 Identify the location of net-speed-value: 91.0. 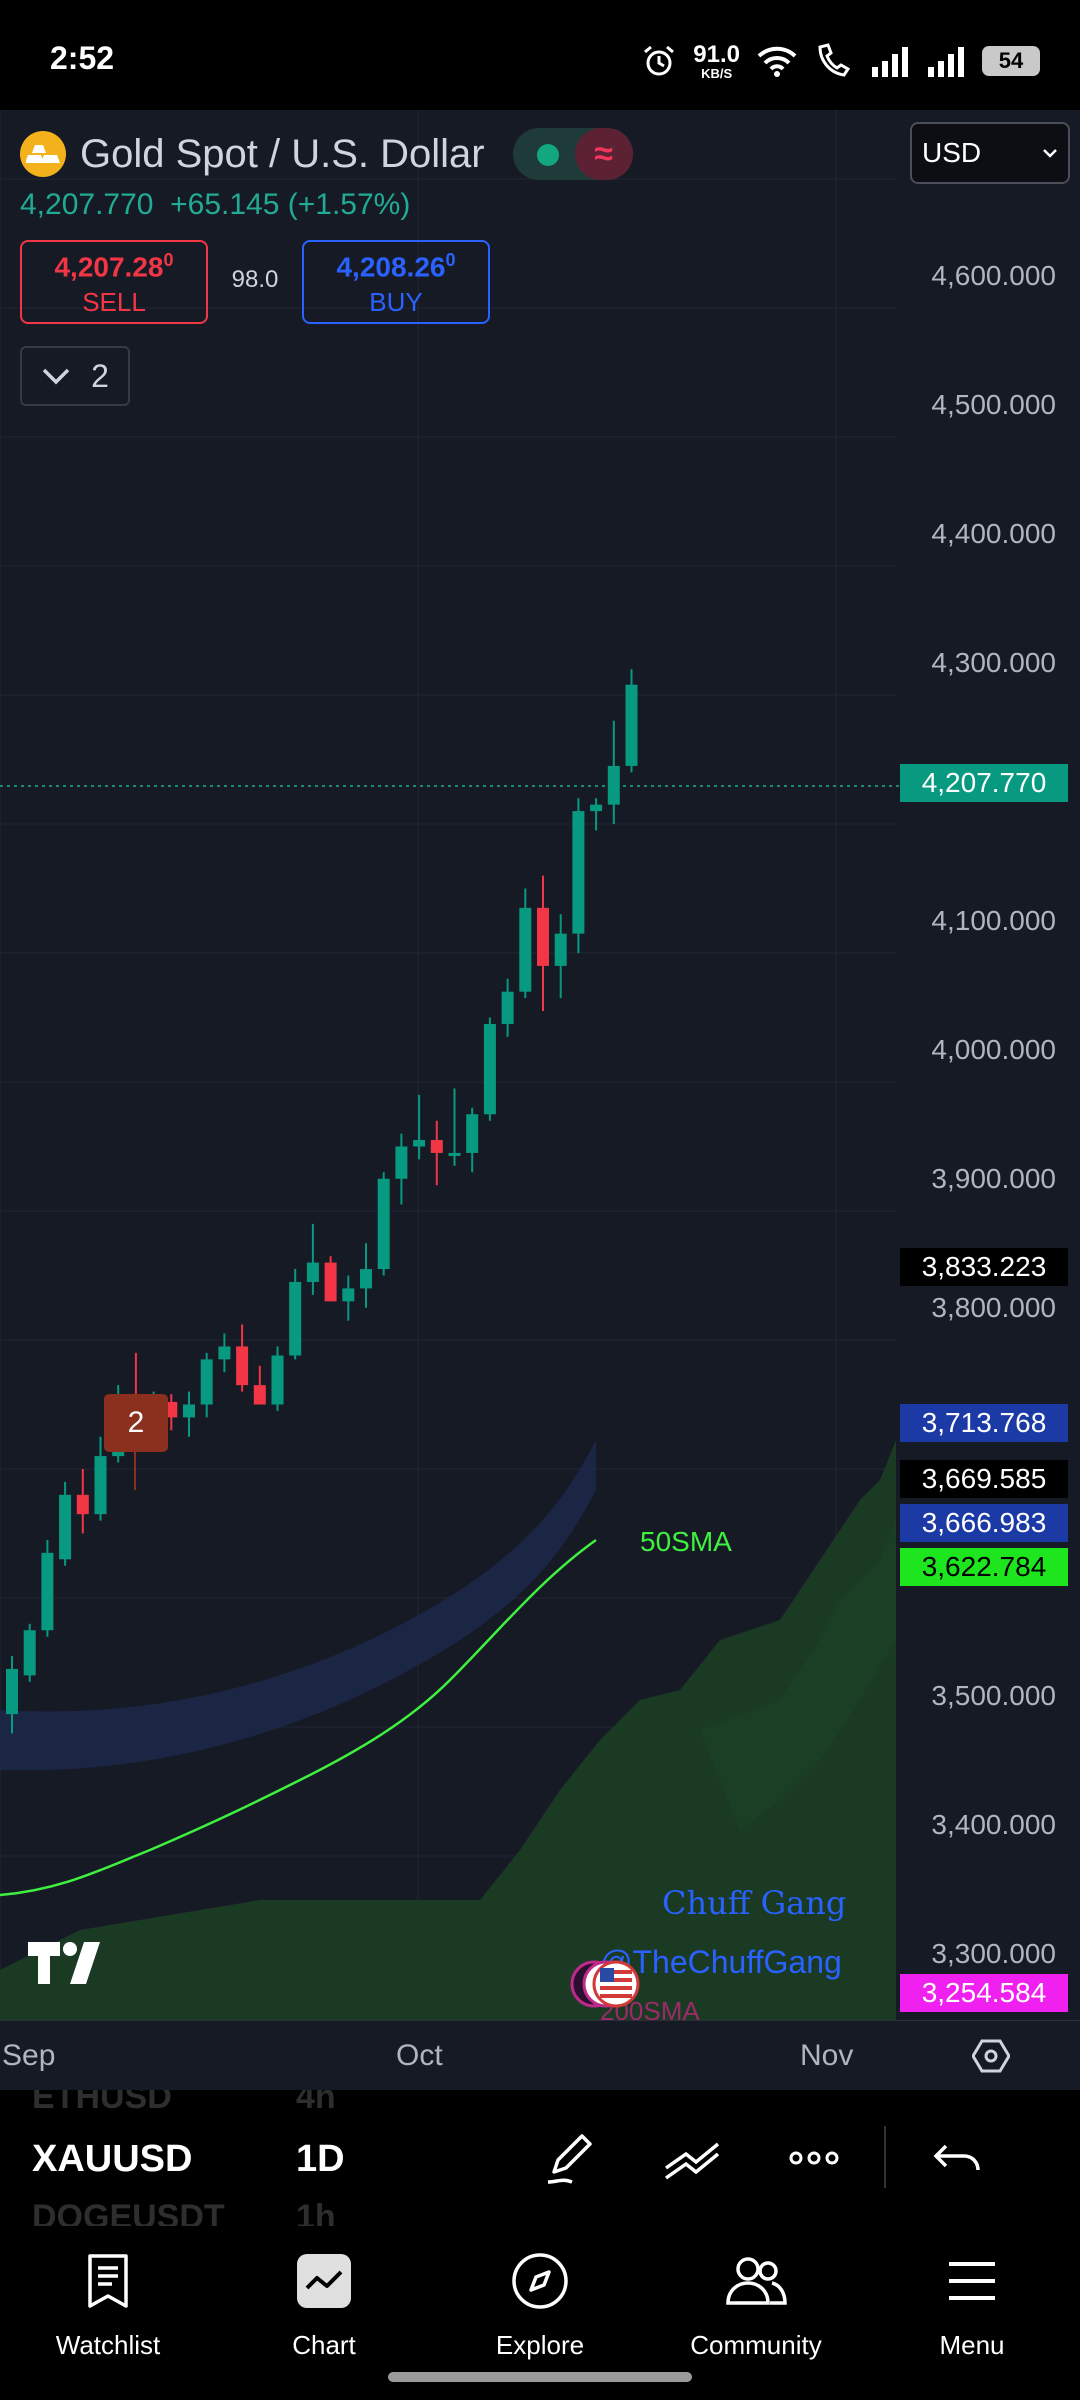
(716, 54).